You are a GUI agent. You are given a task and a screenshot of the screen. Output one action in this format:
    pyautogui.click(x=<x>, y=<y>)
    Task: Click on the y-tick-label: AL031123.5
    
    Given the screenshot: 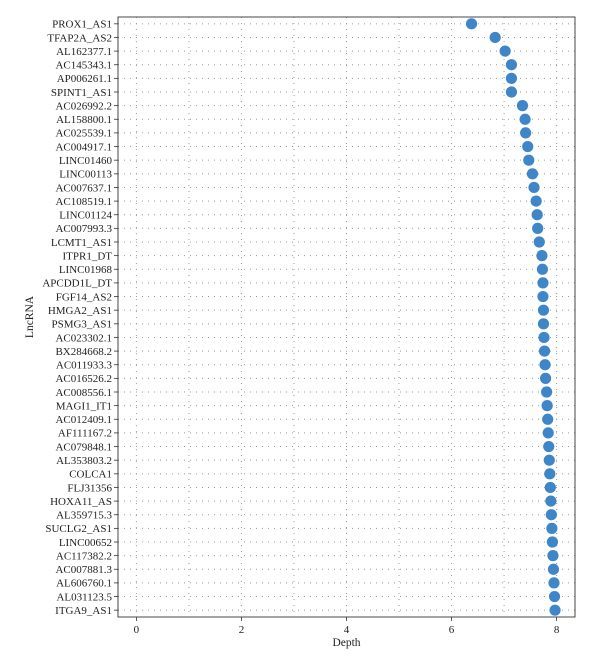 What is the action you would take?
    pyautogui.click(x=84, y=597)
    